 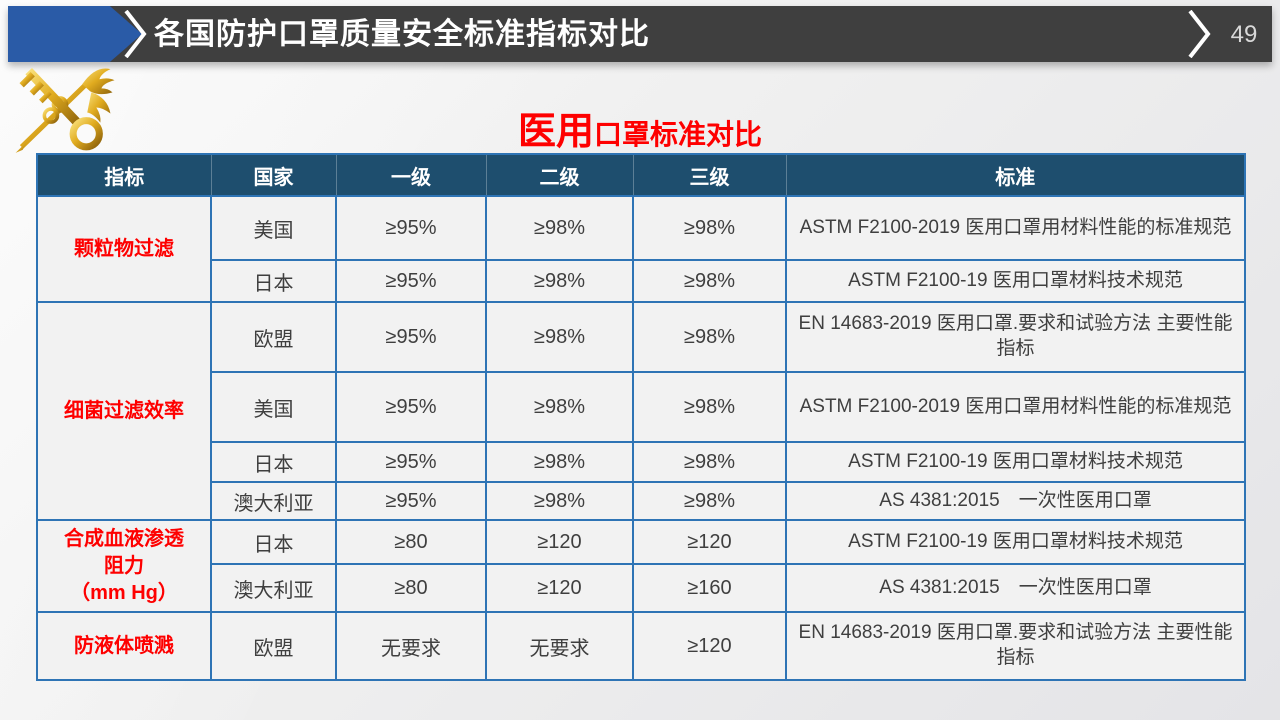 I want to click on level3-cell: ≥160, so click(x=709, y=588).